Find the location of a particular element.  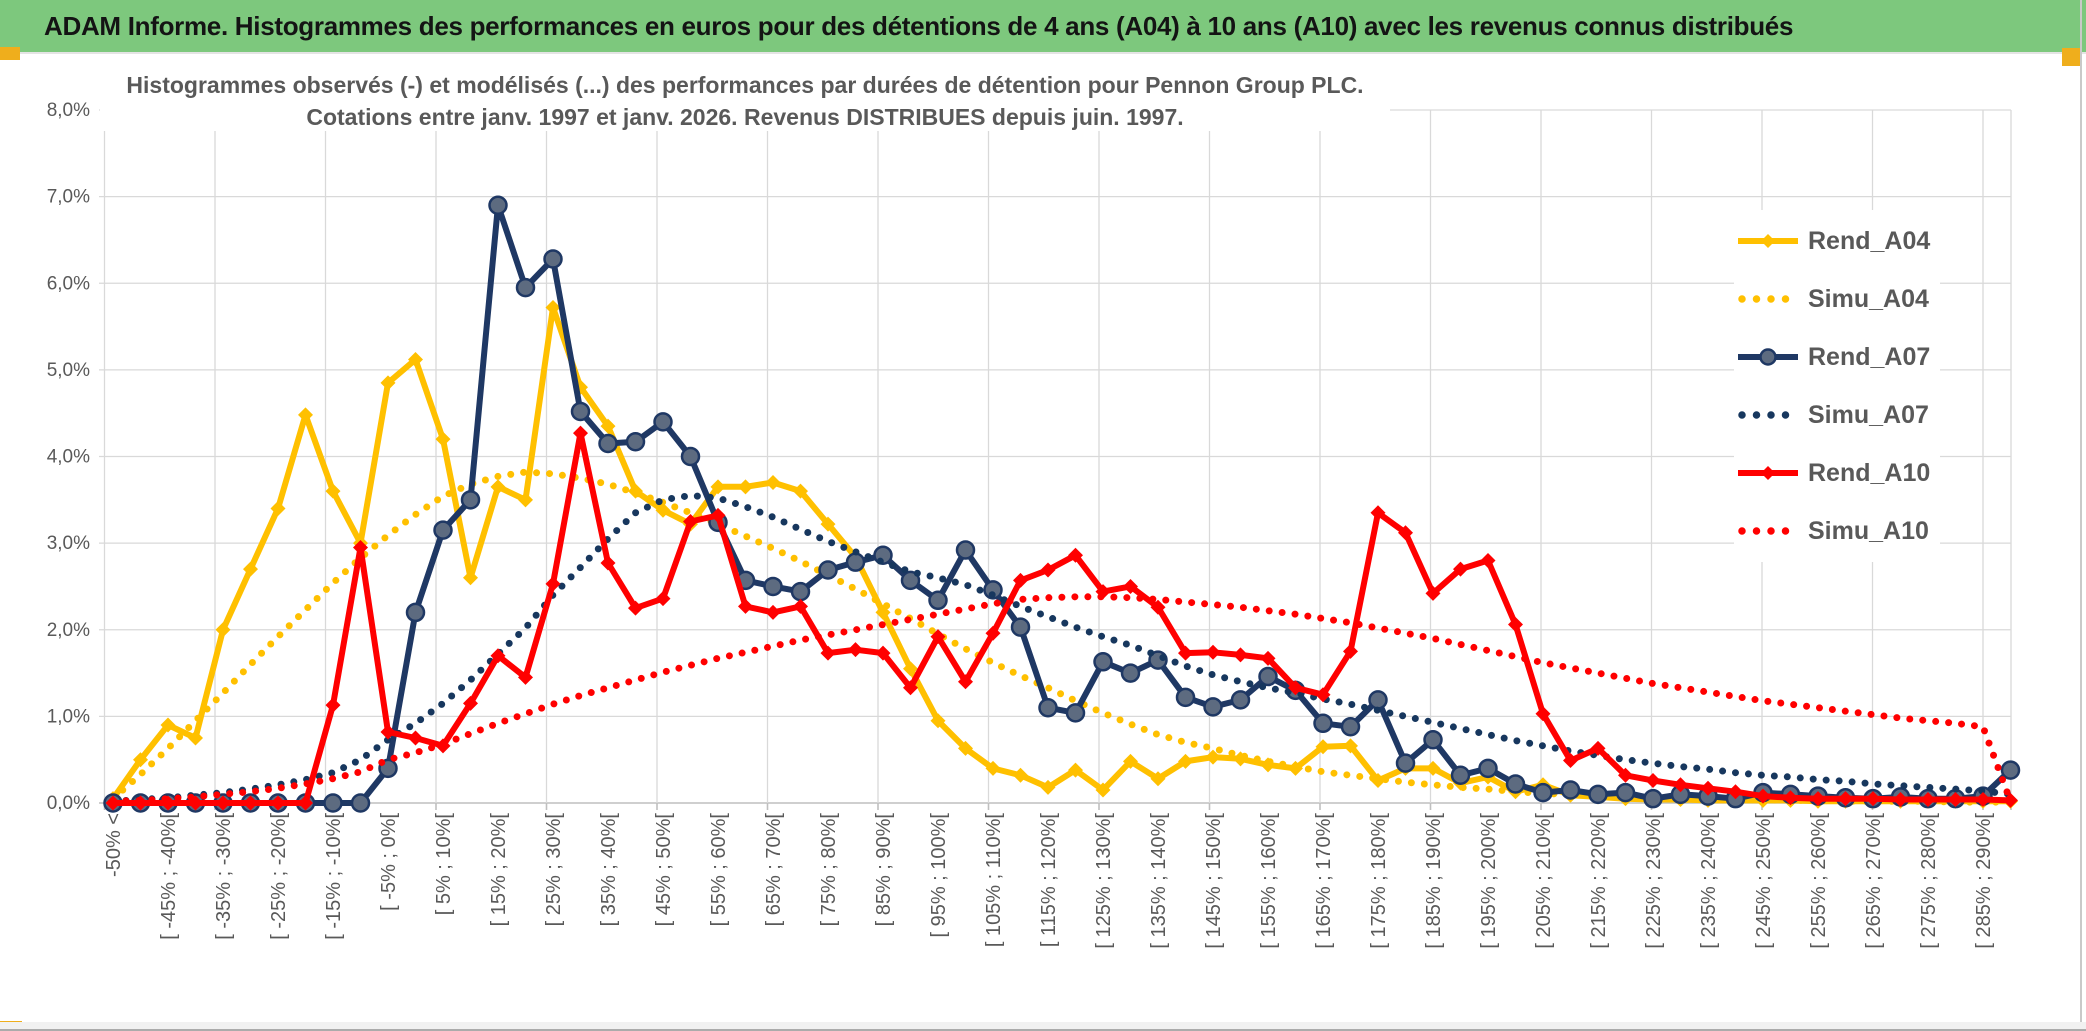

x-tick-label: [ 15% ; 20%[ is located at coordinates (499, 870).